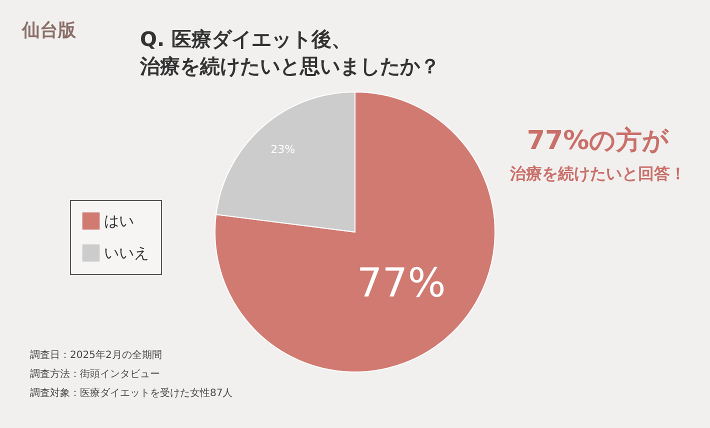  Describe the element at coordinates (95, 374) in the screenshot. I see `text: 調査方法：街頭インタビュー` at that location.